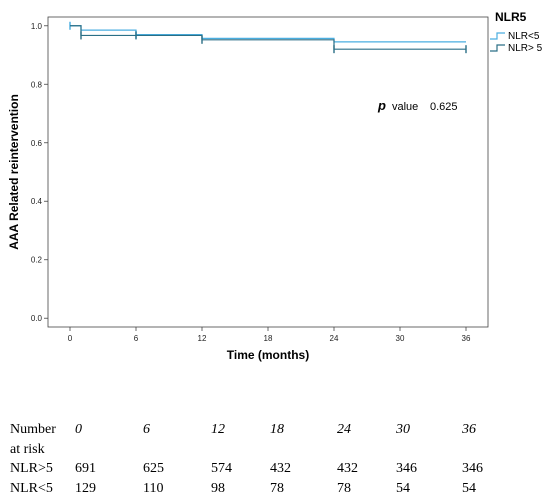 The width and height of the screenshot is (550, 502). I want to click on x-tick-label: 0, so click(70, 338).